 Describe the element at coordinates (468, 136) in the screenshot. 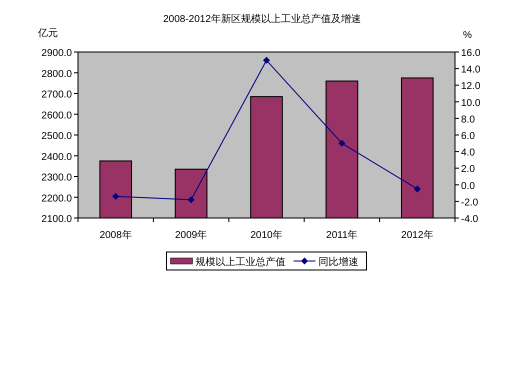

I see `y2-tick-label: 6.0` at that location.